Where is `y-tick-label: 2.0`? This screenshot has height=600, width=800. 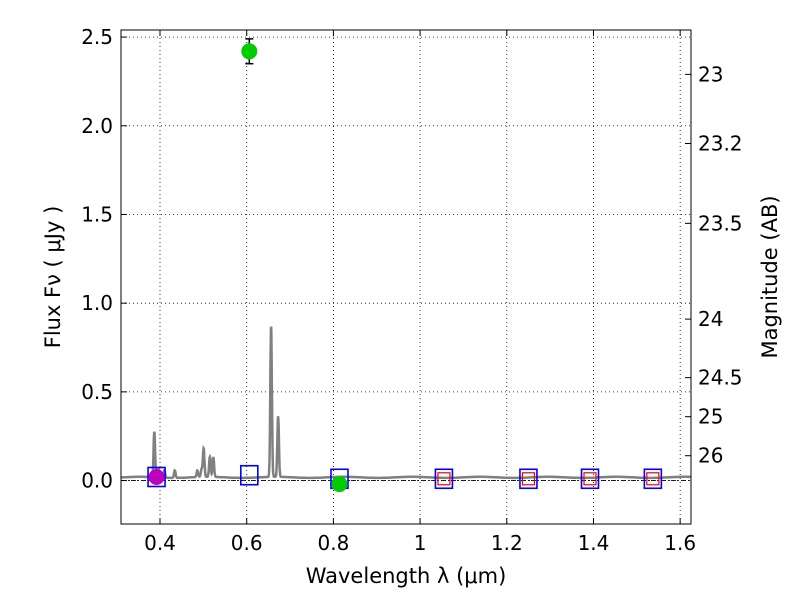 y-tick-label: 2.0 is located at coordinates (97, 126).